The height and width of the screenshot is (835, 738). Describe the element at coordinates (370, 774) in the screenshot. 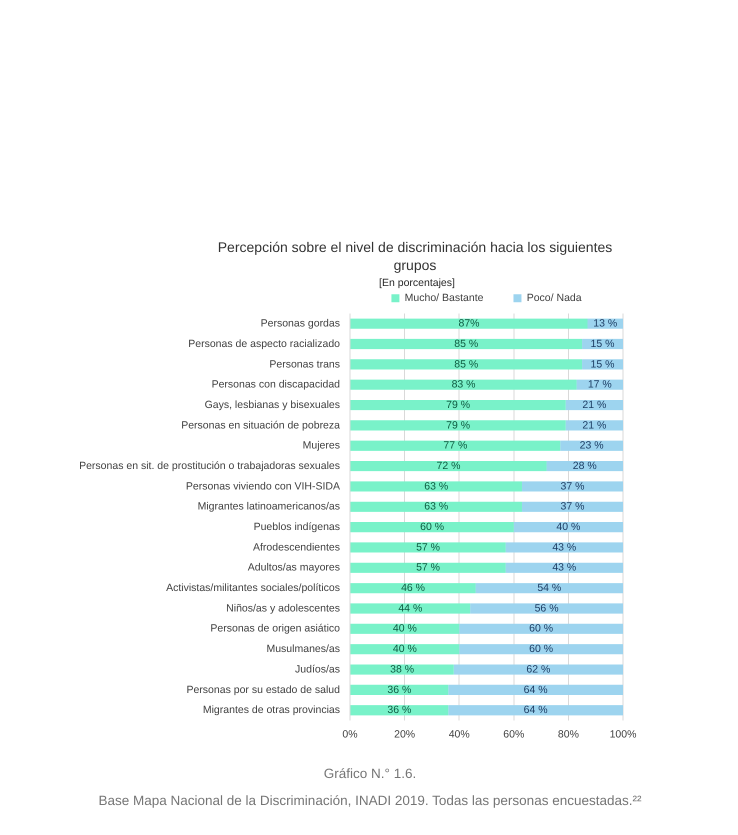

I see `text: Gráfico N.° 1.6.` at that location.